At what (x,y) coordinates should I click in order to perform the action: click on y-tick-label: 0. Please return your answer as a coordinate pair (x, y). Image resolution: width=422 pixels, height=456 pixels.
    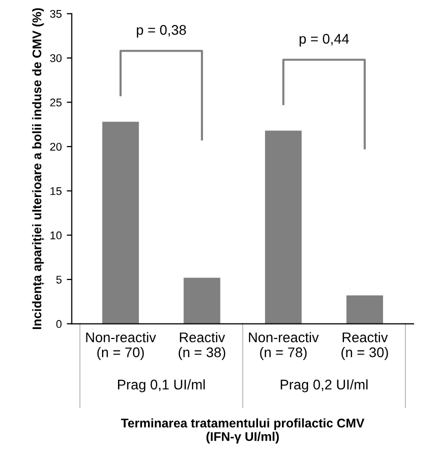
    Looking at the image, I should click on (59, 324).